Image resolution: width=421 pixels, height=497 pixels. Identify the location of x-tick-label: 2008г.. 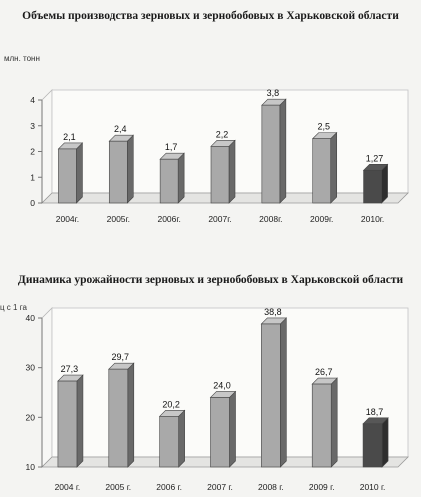
(270, 219).